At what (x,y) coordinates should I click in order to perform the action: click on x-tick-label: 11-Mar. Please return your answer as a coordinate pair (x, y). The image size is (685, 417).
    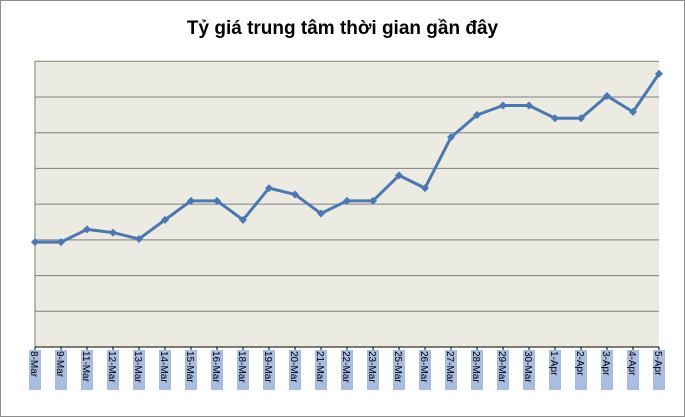
    Looking at the image, I should click on (85, 367).